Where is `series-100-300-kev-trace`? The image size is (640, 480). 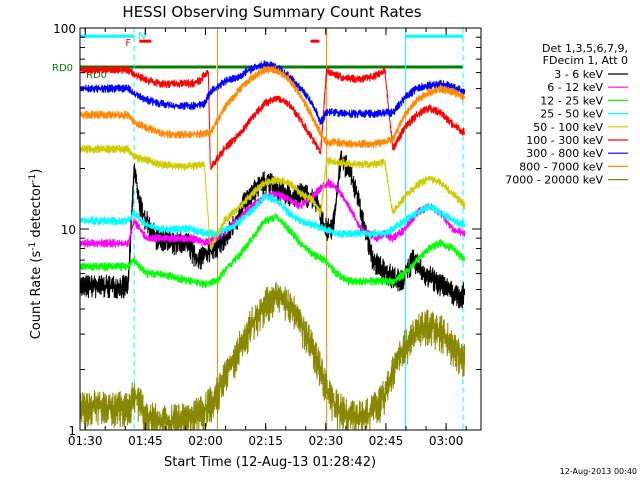 series-100-300-kev-trace is located at coordinates (272, 118).